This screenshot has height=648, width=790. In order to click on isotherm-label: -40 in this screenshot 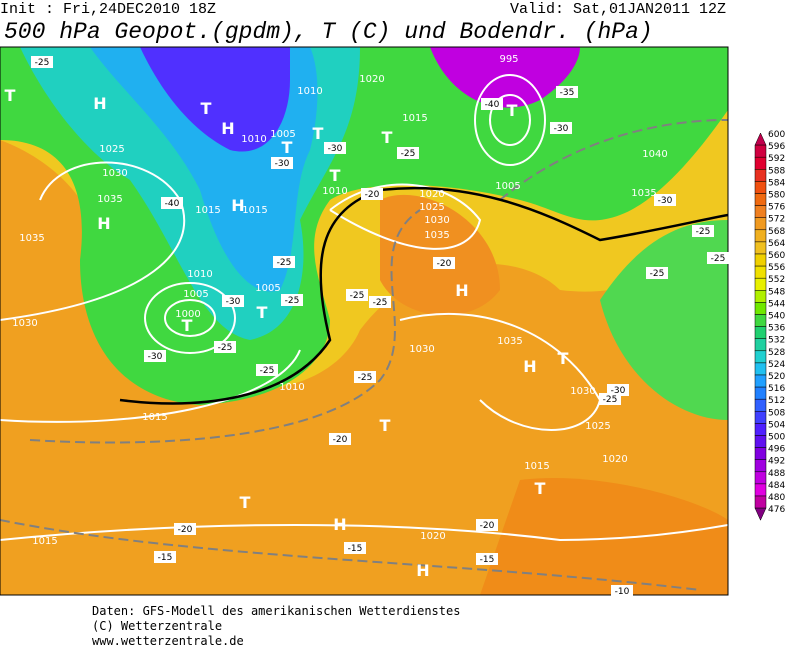, I will do `click(172, 204)`.